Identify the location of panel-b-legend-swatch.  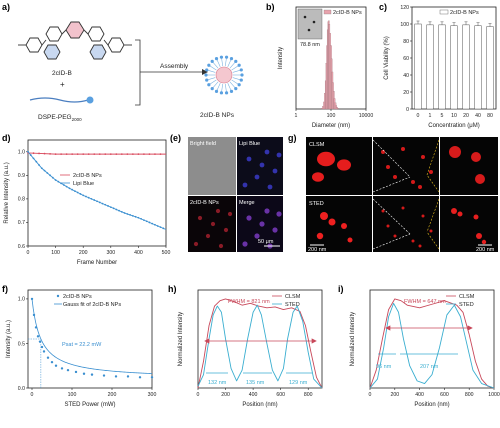
(327, 12).